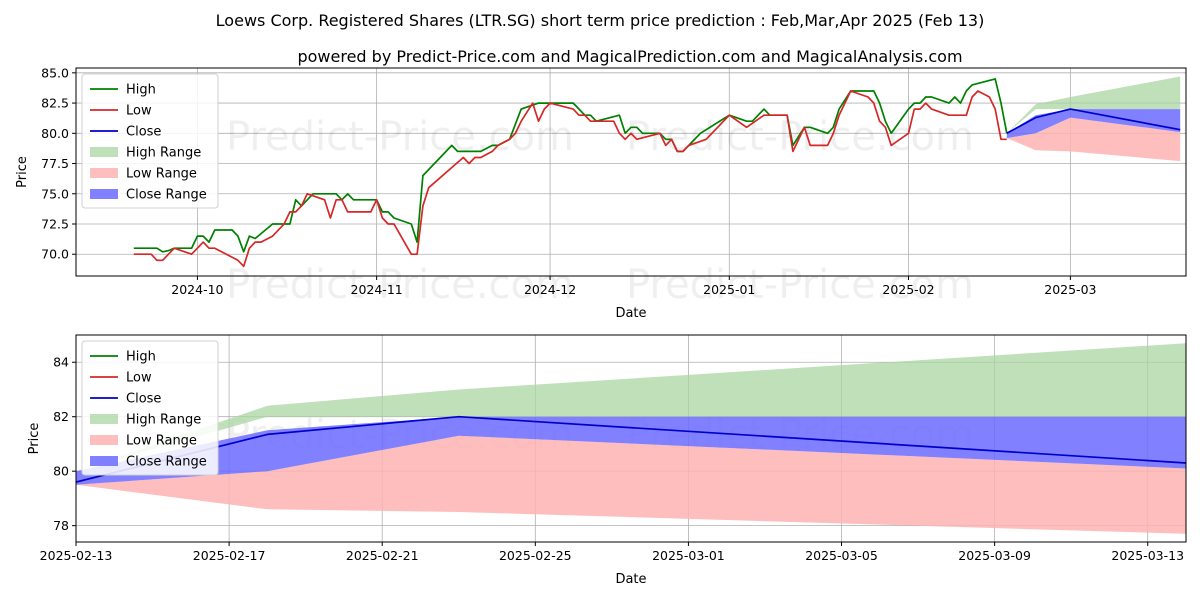 Image resolution: width=1200 pixels, height=600 pixels. Describe the element at coordinates (55, 72) in the screenshot. I see `y-tick-label: 85.0` at that location.